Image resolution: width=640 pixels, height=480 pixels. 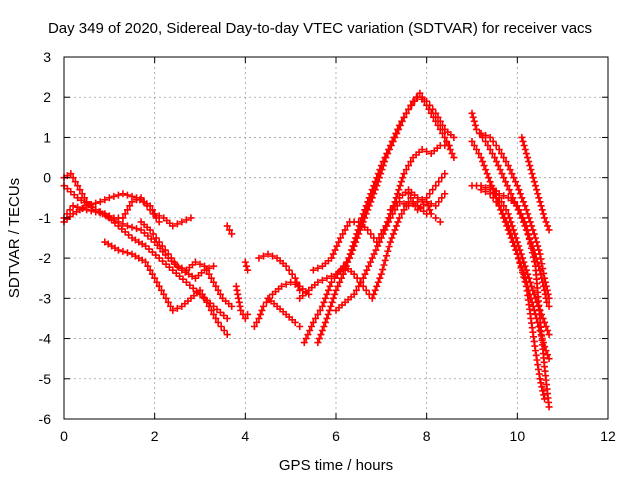 What do you see at coordinates (45, 379) in the screenshot?
I see `y-tick-label: -5` at bounding box center [45, 379].